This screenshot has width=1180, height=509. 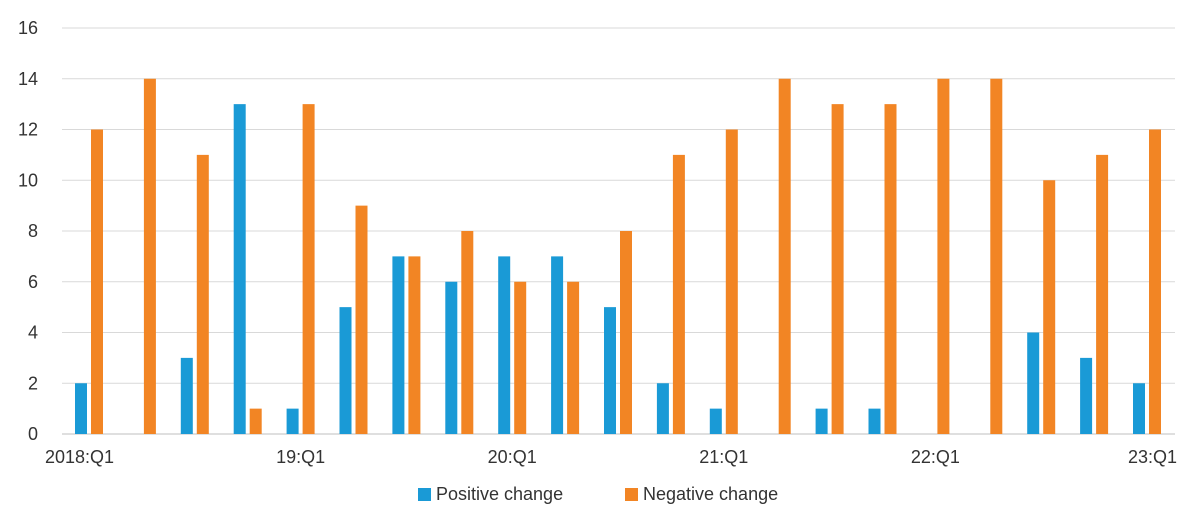 What do you see at coordinates (28, 130) in the screenshot?
I see `y-tick-label: 12` at bounding box center [28, 130].